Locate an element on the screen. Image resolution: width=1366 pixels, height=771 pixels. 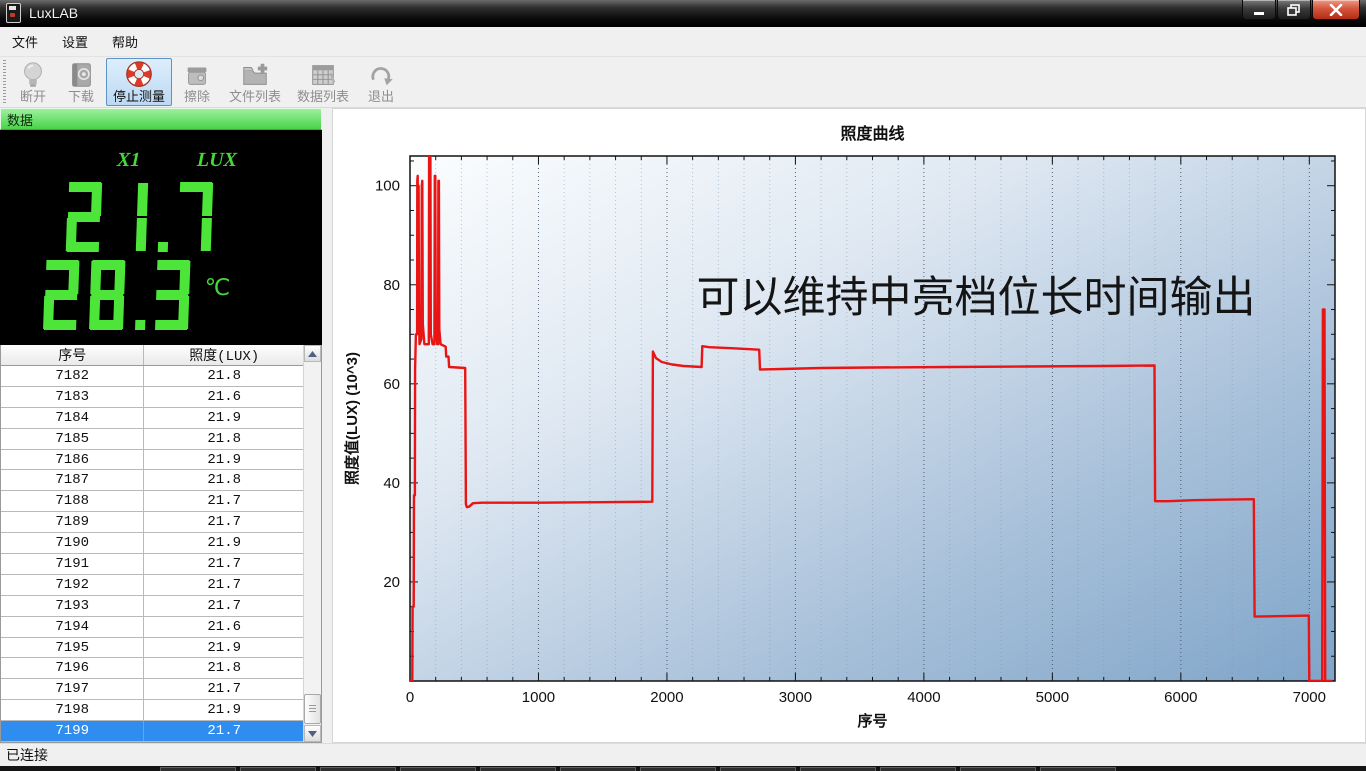
table-row: 7182 21.8 is located at coordinates (152, 376).